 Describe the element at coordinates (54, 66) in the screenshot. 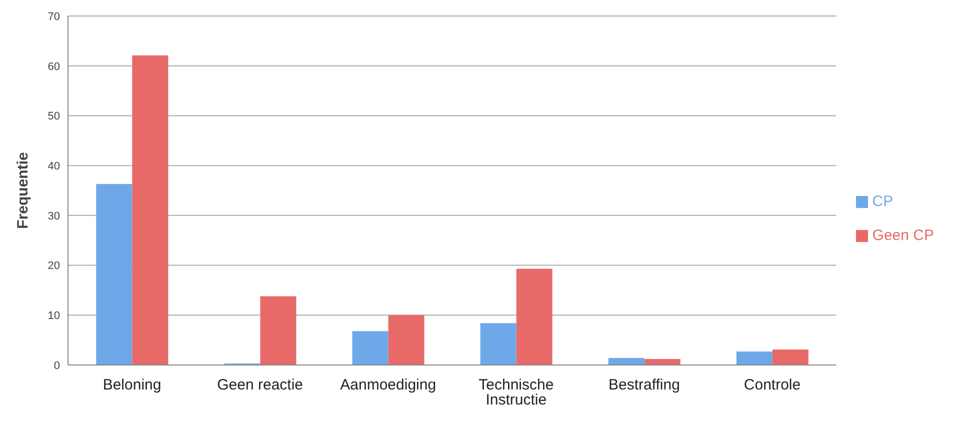

I see `y-tick-label: 60` at that location.